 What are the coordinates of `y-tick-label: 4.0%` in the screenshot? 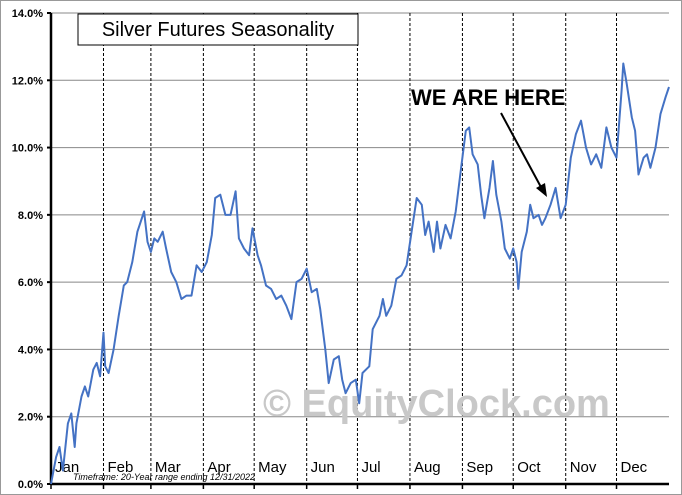 It's located at (30, 350).